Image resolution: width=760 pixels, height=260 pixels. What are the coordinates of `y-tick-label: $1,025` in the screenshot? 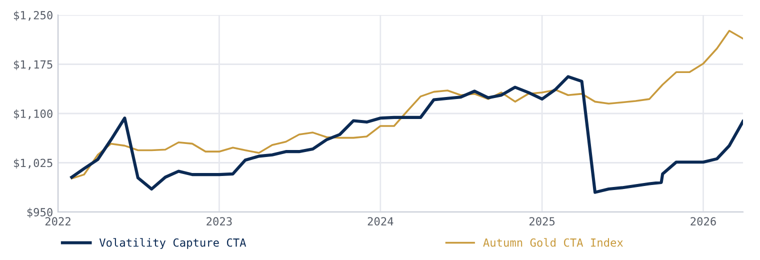 It's located at (33, 163).